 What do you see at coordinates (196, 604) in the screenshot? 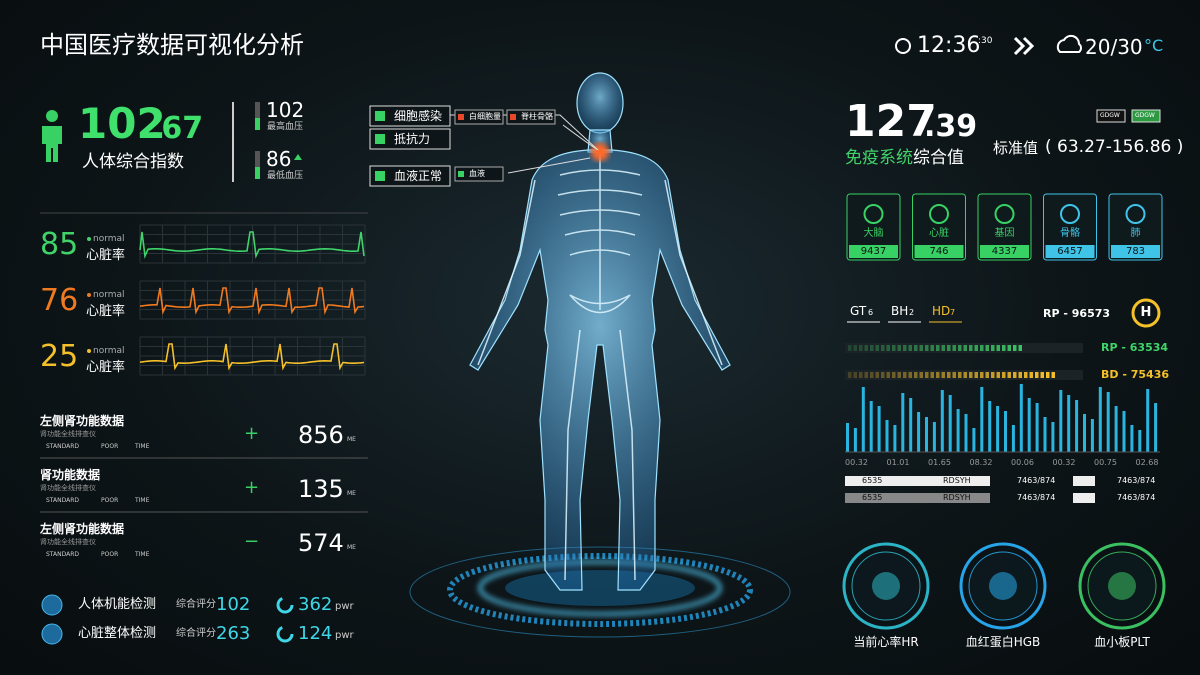
I see `check-score-label: 综合评分` at bounding box center [196, 604].